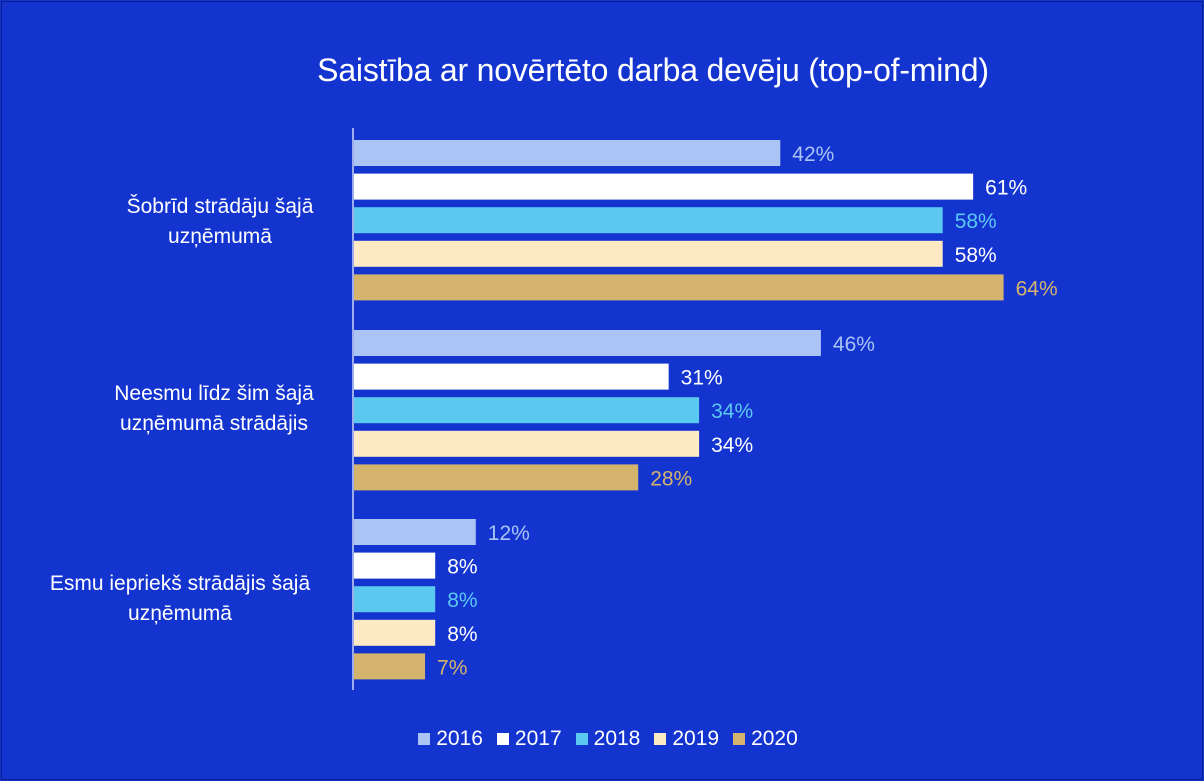 The width and height of the screenshot is (1204, 781). I want to click on legend-label: 2016, so click(459, 738).